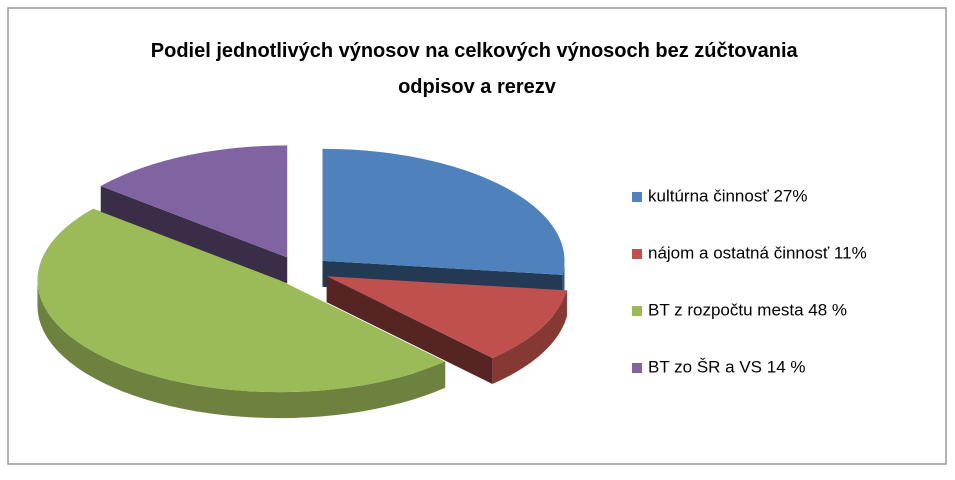  What do you see at coordinates (747, 309) in the screenshot?
I see `legend-label: BT z rozpočtu mesta 48 %` at bounding box center [747, 309].